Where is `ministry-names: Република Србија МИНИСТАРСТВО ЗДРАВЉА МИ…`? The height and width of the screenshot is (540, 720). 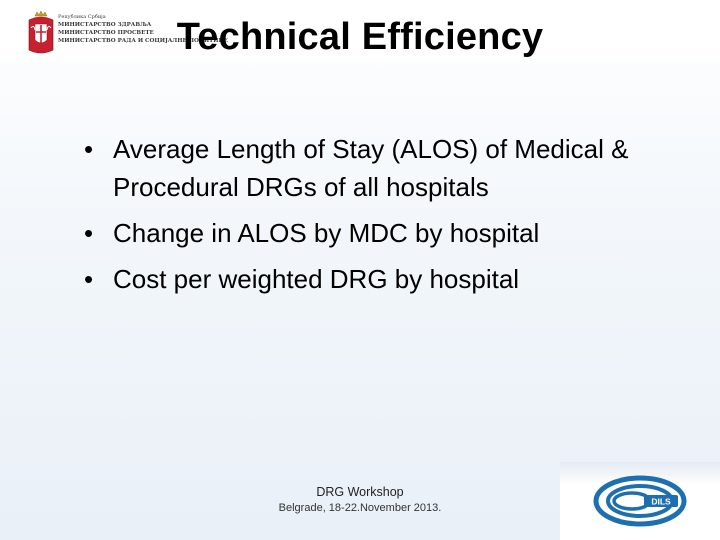
ministry-names: Република Србија МИНИСТАРСТВО ЗДРАВЉА МИ… is located at coordinates (143, 29).